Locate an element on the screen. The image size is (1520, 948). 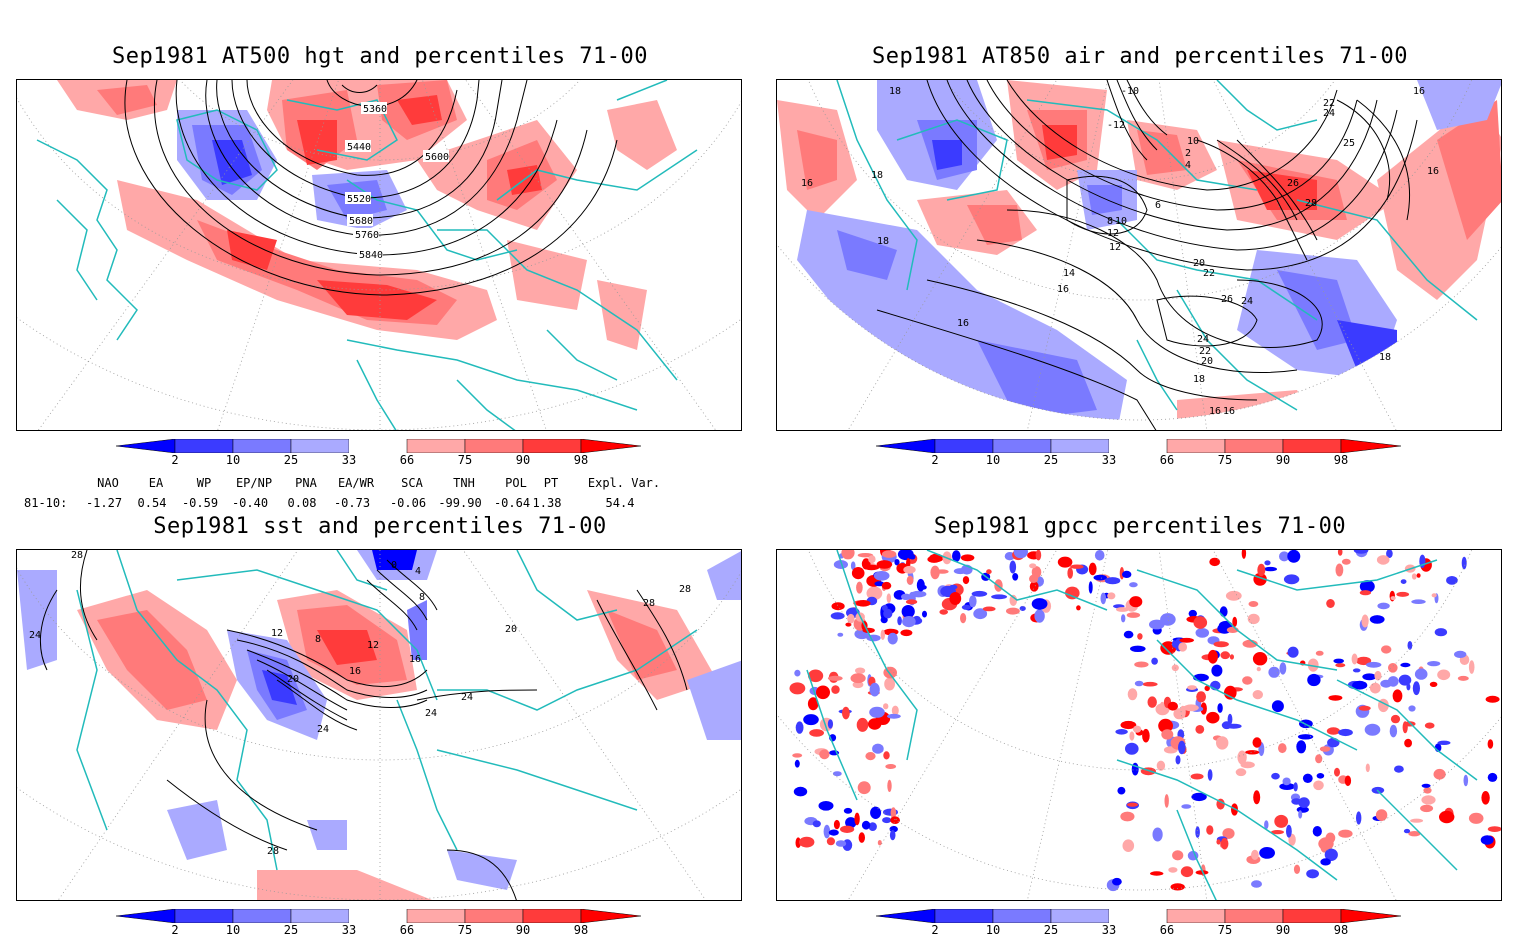
colorbar-tick-label: 75 is located at coordinates (1225, 460).